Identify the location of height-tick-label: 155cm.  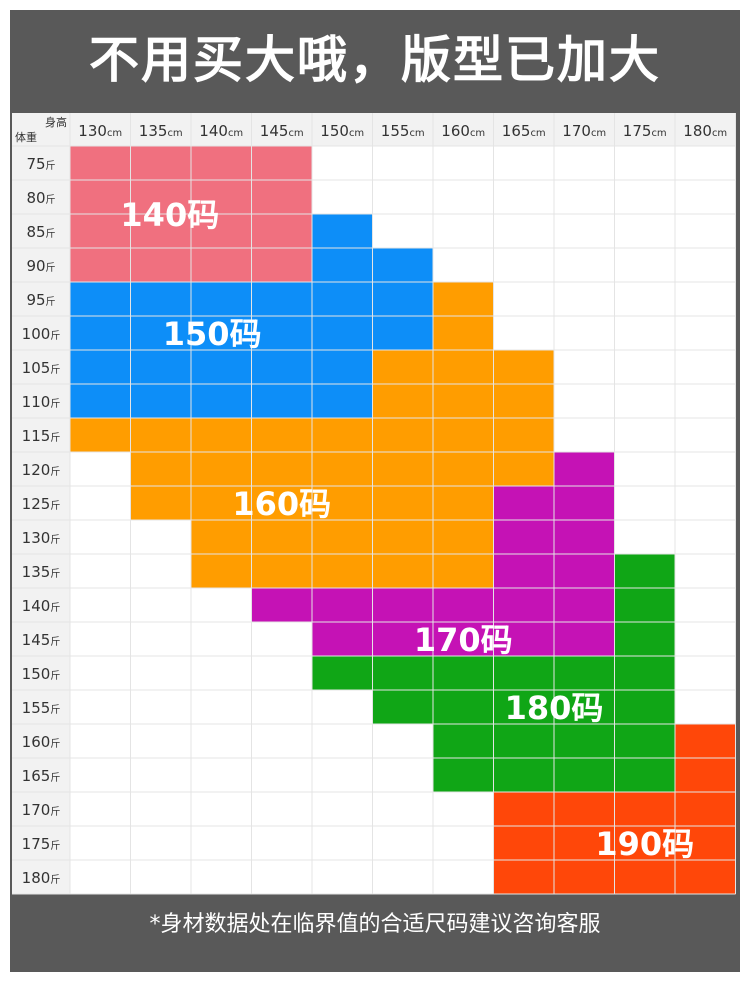
(403, 131).